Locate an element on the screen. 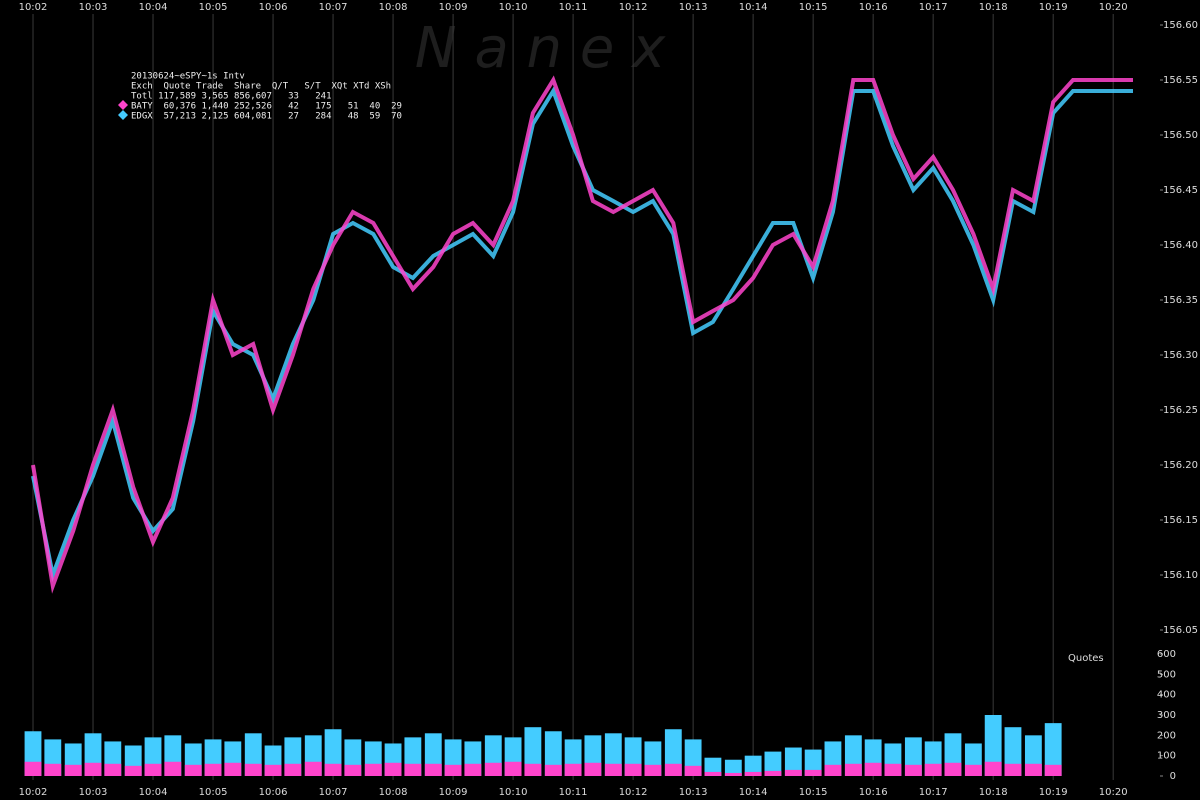 This screenshot has width=1200, height=800. volume-label: Quotes is located at coordinates (1086, 658).